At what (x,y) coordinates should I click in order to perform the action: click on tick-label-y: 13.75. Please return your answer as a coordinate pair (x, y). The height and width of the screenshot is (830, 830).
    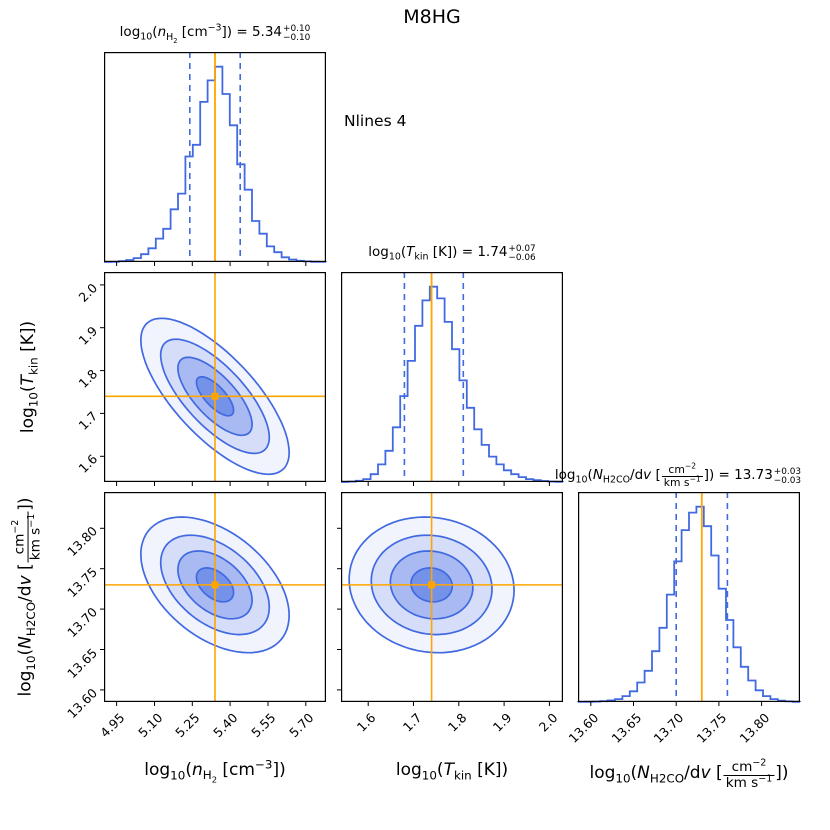
    Looking at the image, I should click on (82, 581).